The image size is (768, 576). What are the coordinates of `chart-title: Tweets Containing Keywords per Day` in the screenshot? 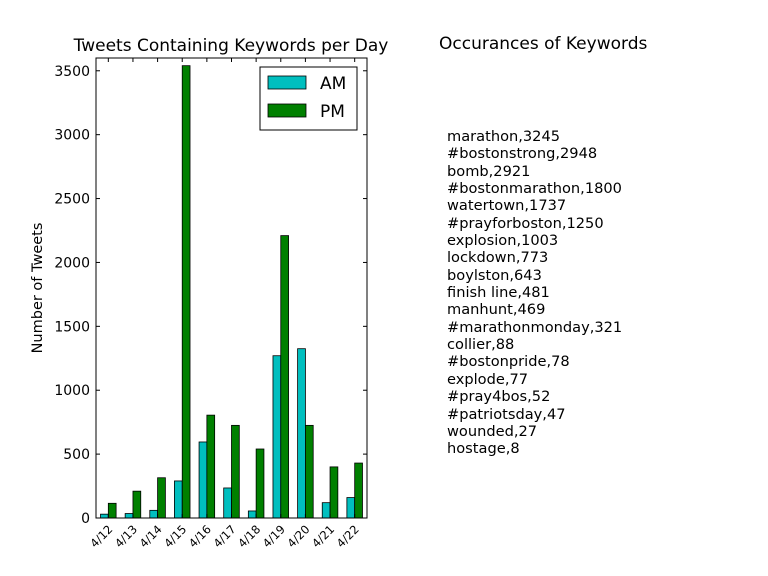 It's located at (231, 46).